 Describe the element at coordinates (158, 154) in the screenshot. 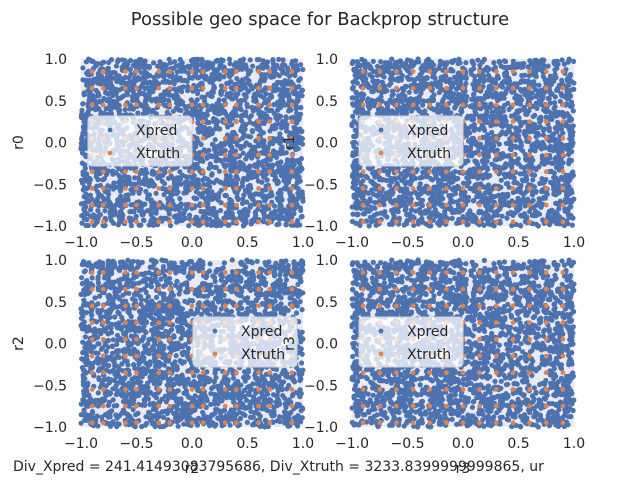

I see `legend-entry: Xtruth` at that location.